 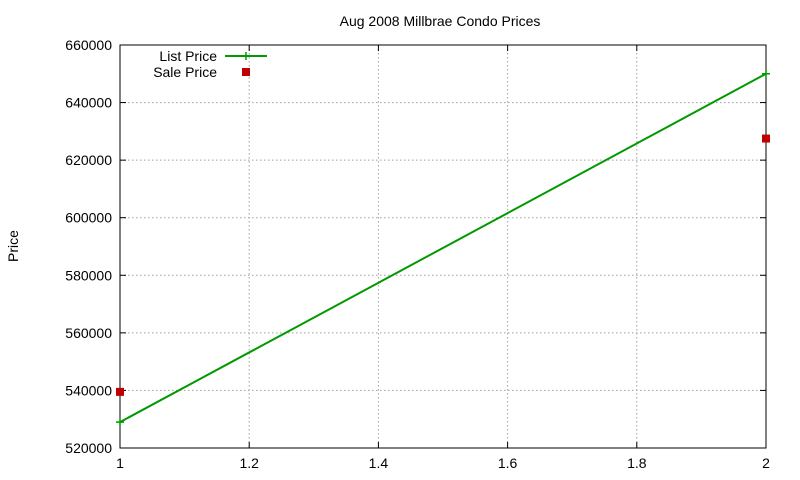 I want to click on x-tick-label: 1.6, so click(x=508, y=463).